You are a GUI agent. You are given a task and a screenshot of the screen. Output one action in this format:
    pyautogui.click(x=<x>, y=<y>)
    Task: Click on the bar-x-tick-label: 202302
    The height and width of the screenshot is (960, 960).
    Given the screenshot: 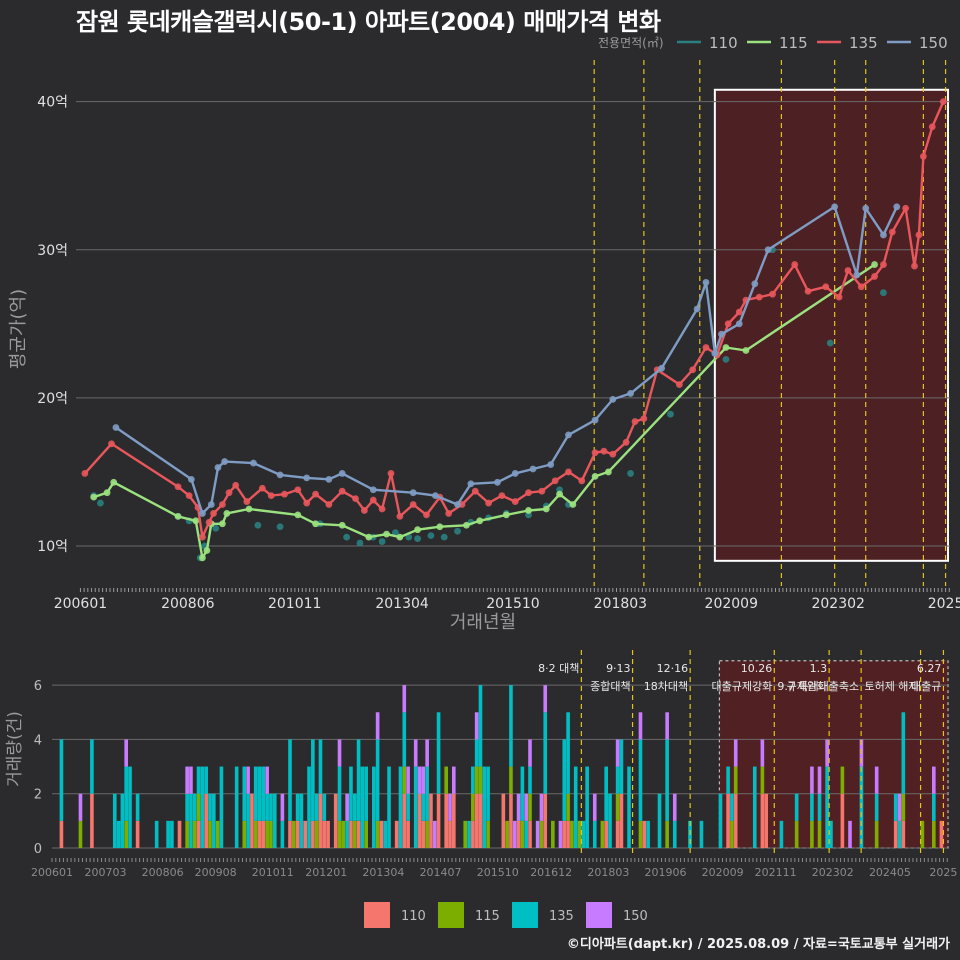 What is the action you would take?
    pyautogui.click(x=833, y=872)
    